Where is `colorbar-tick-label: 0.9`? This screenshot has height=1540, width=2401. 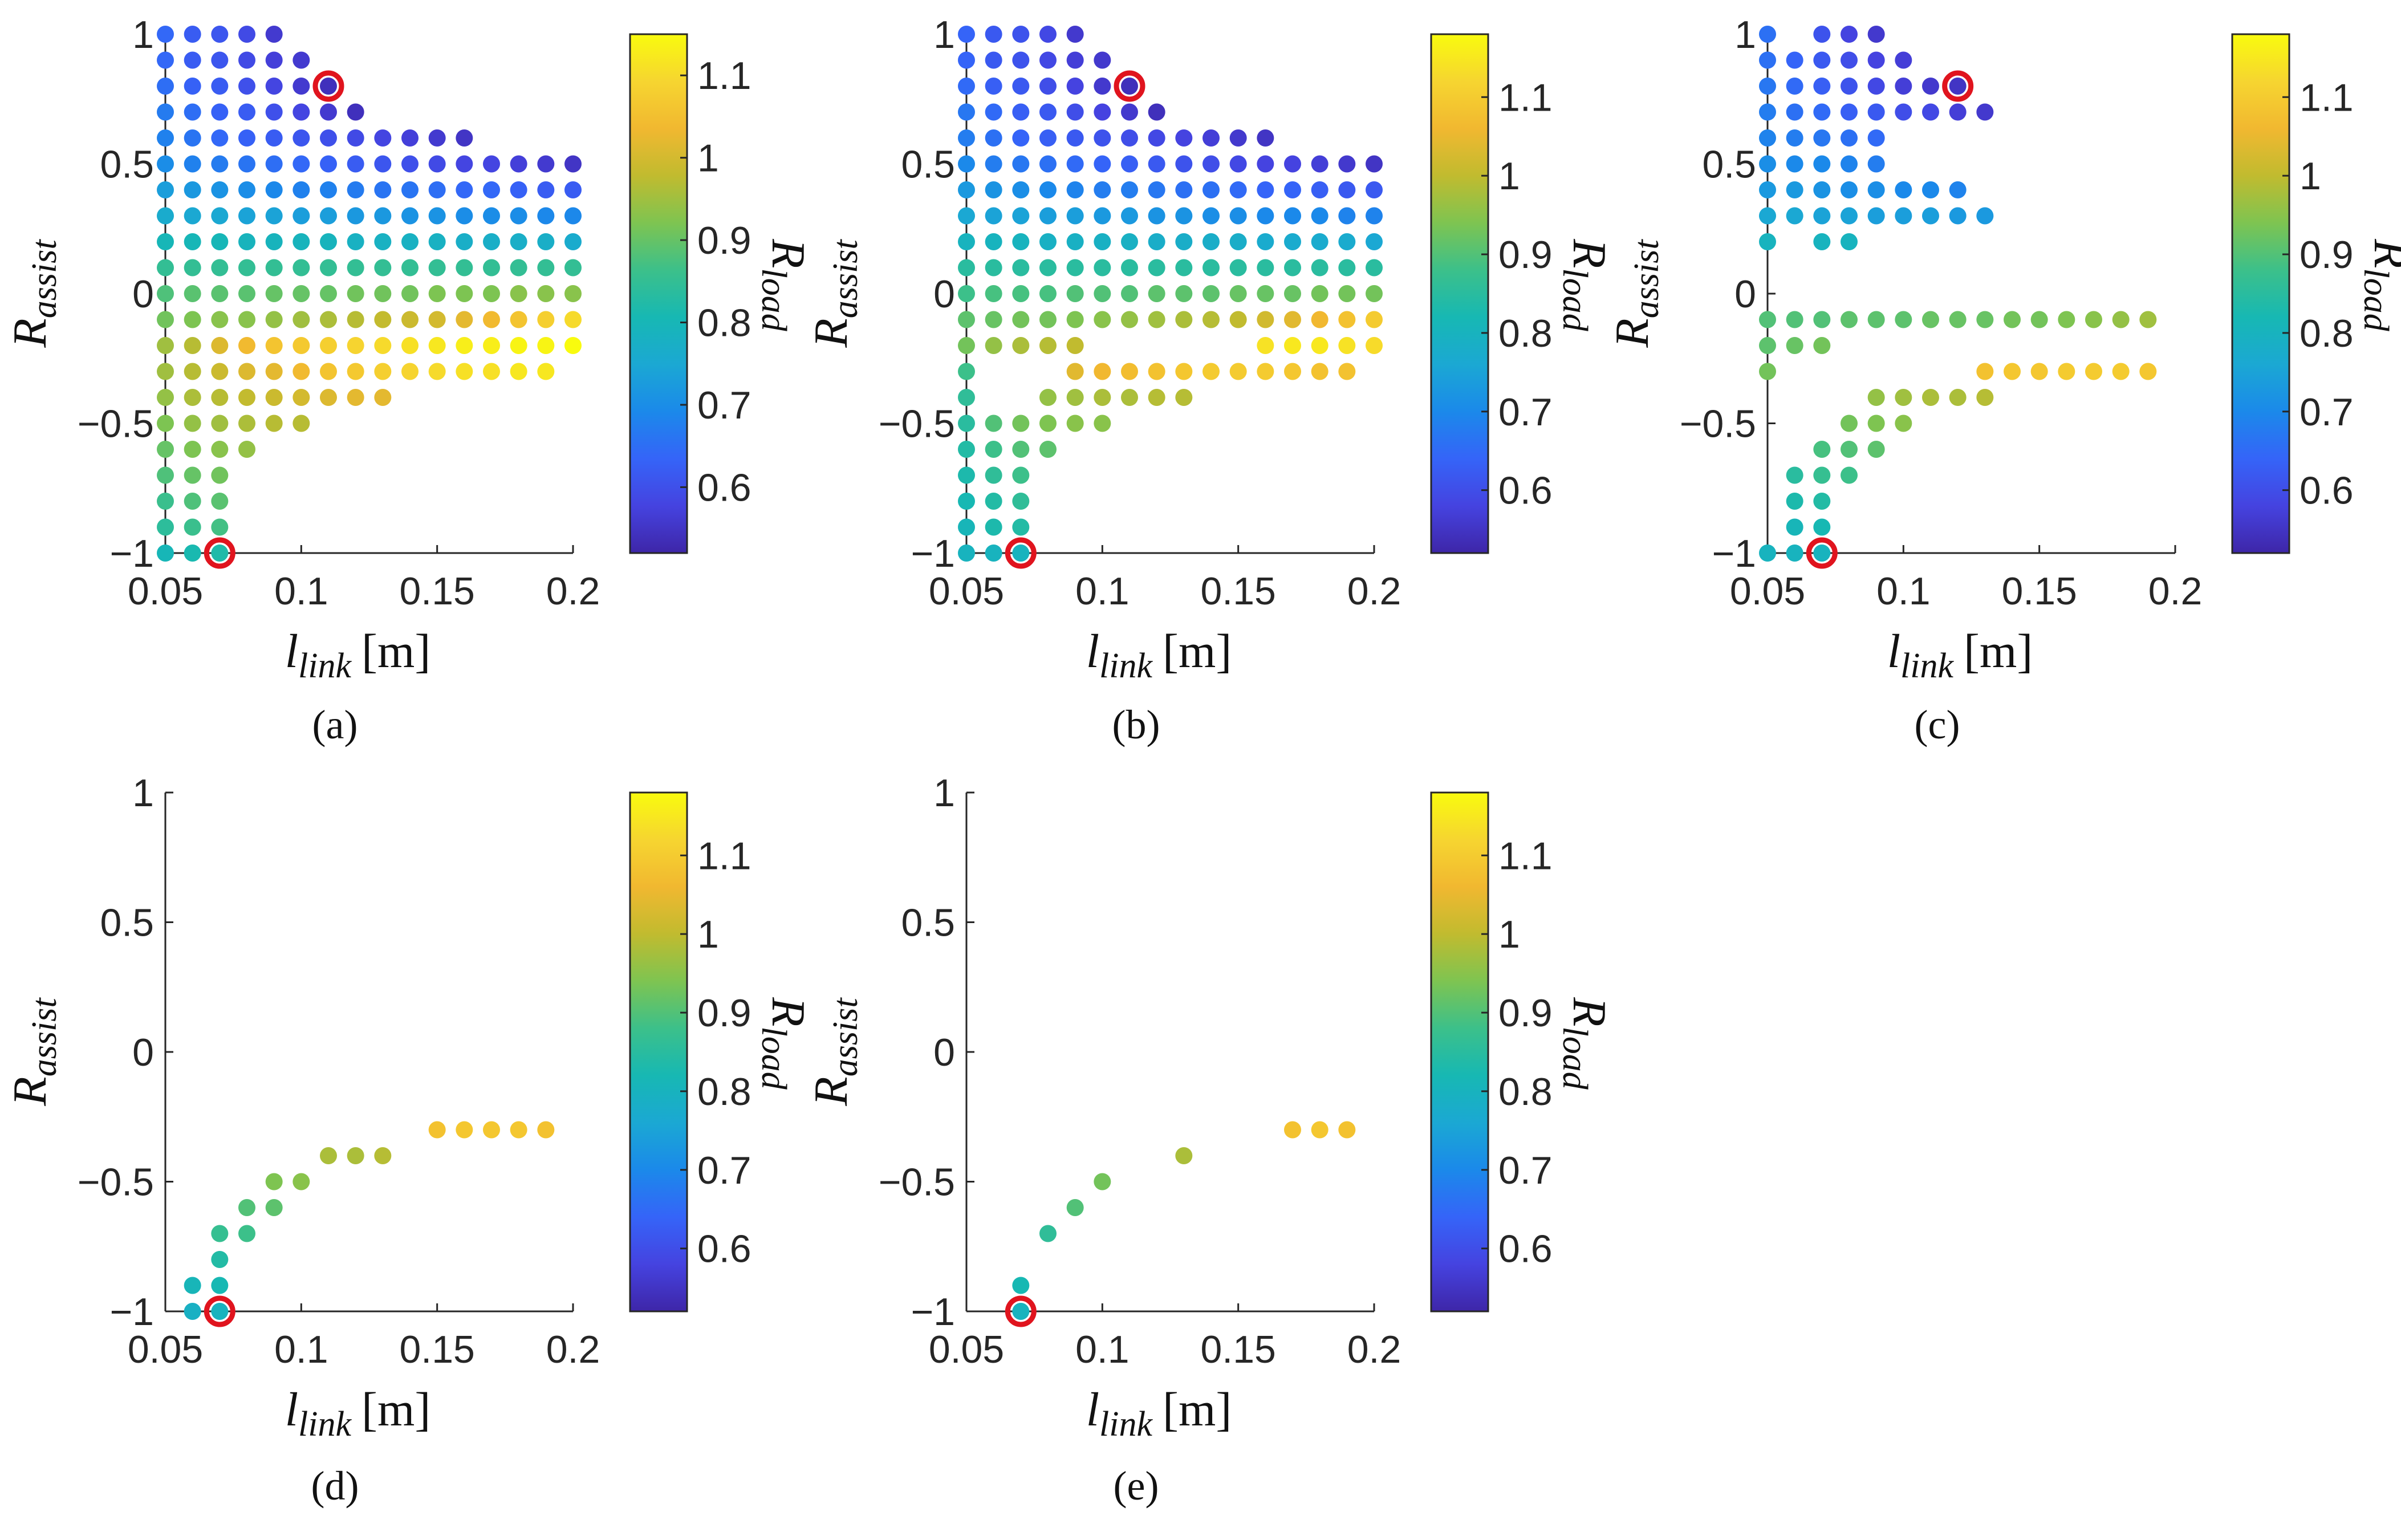
colorbar-tick-label: 0.9 is located at coordinates (724, 240).